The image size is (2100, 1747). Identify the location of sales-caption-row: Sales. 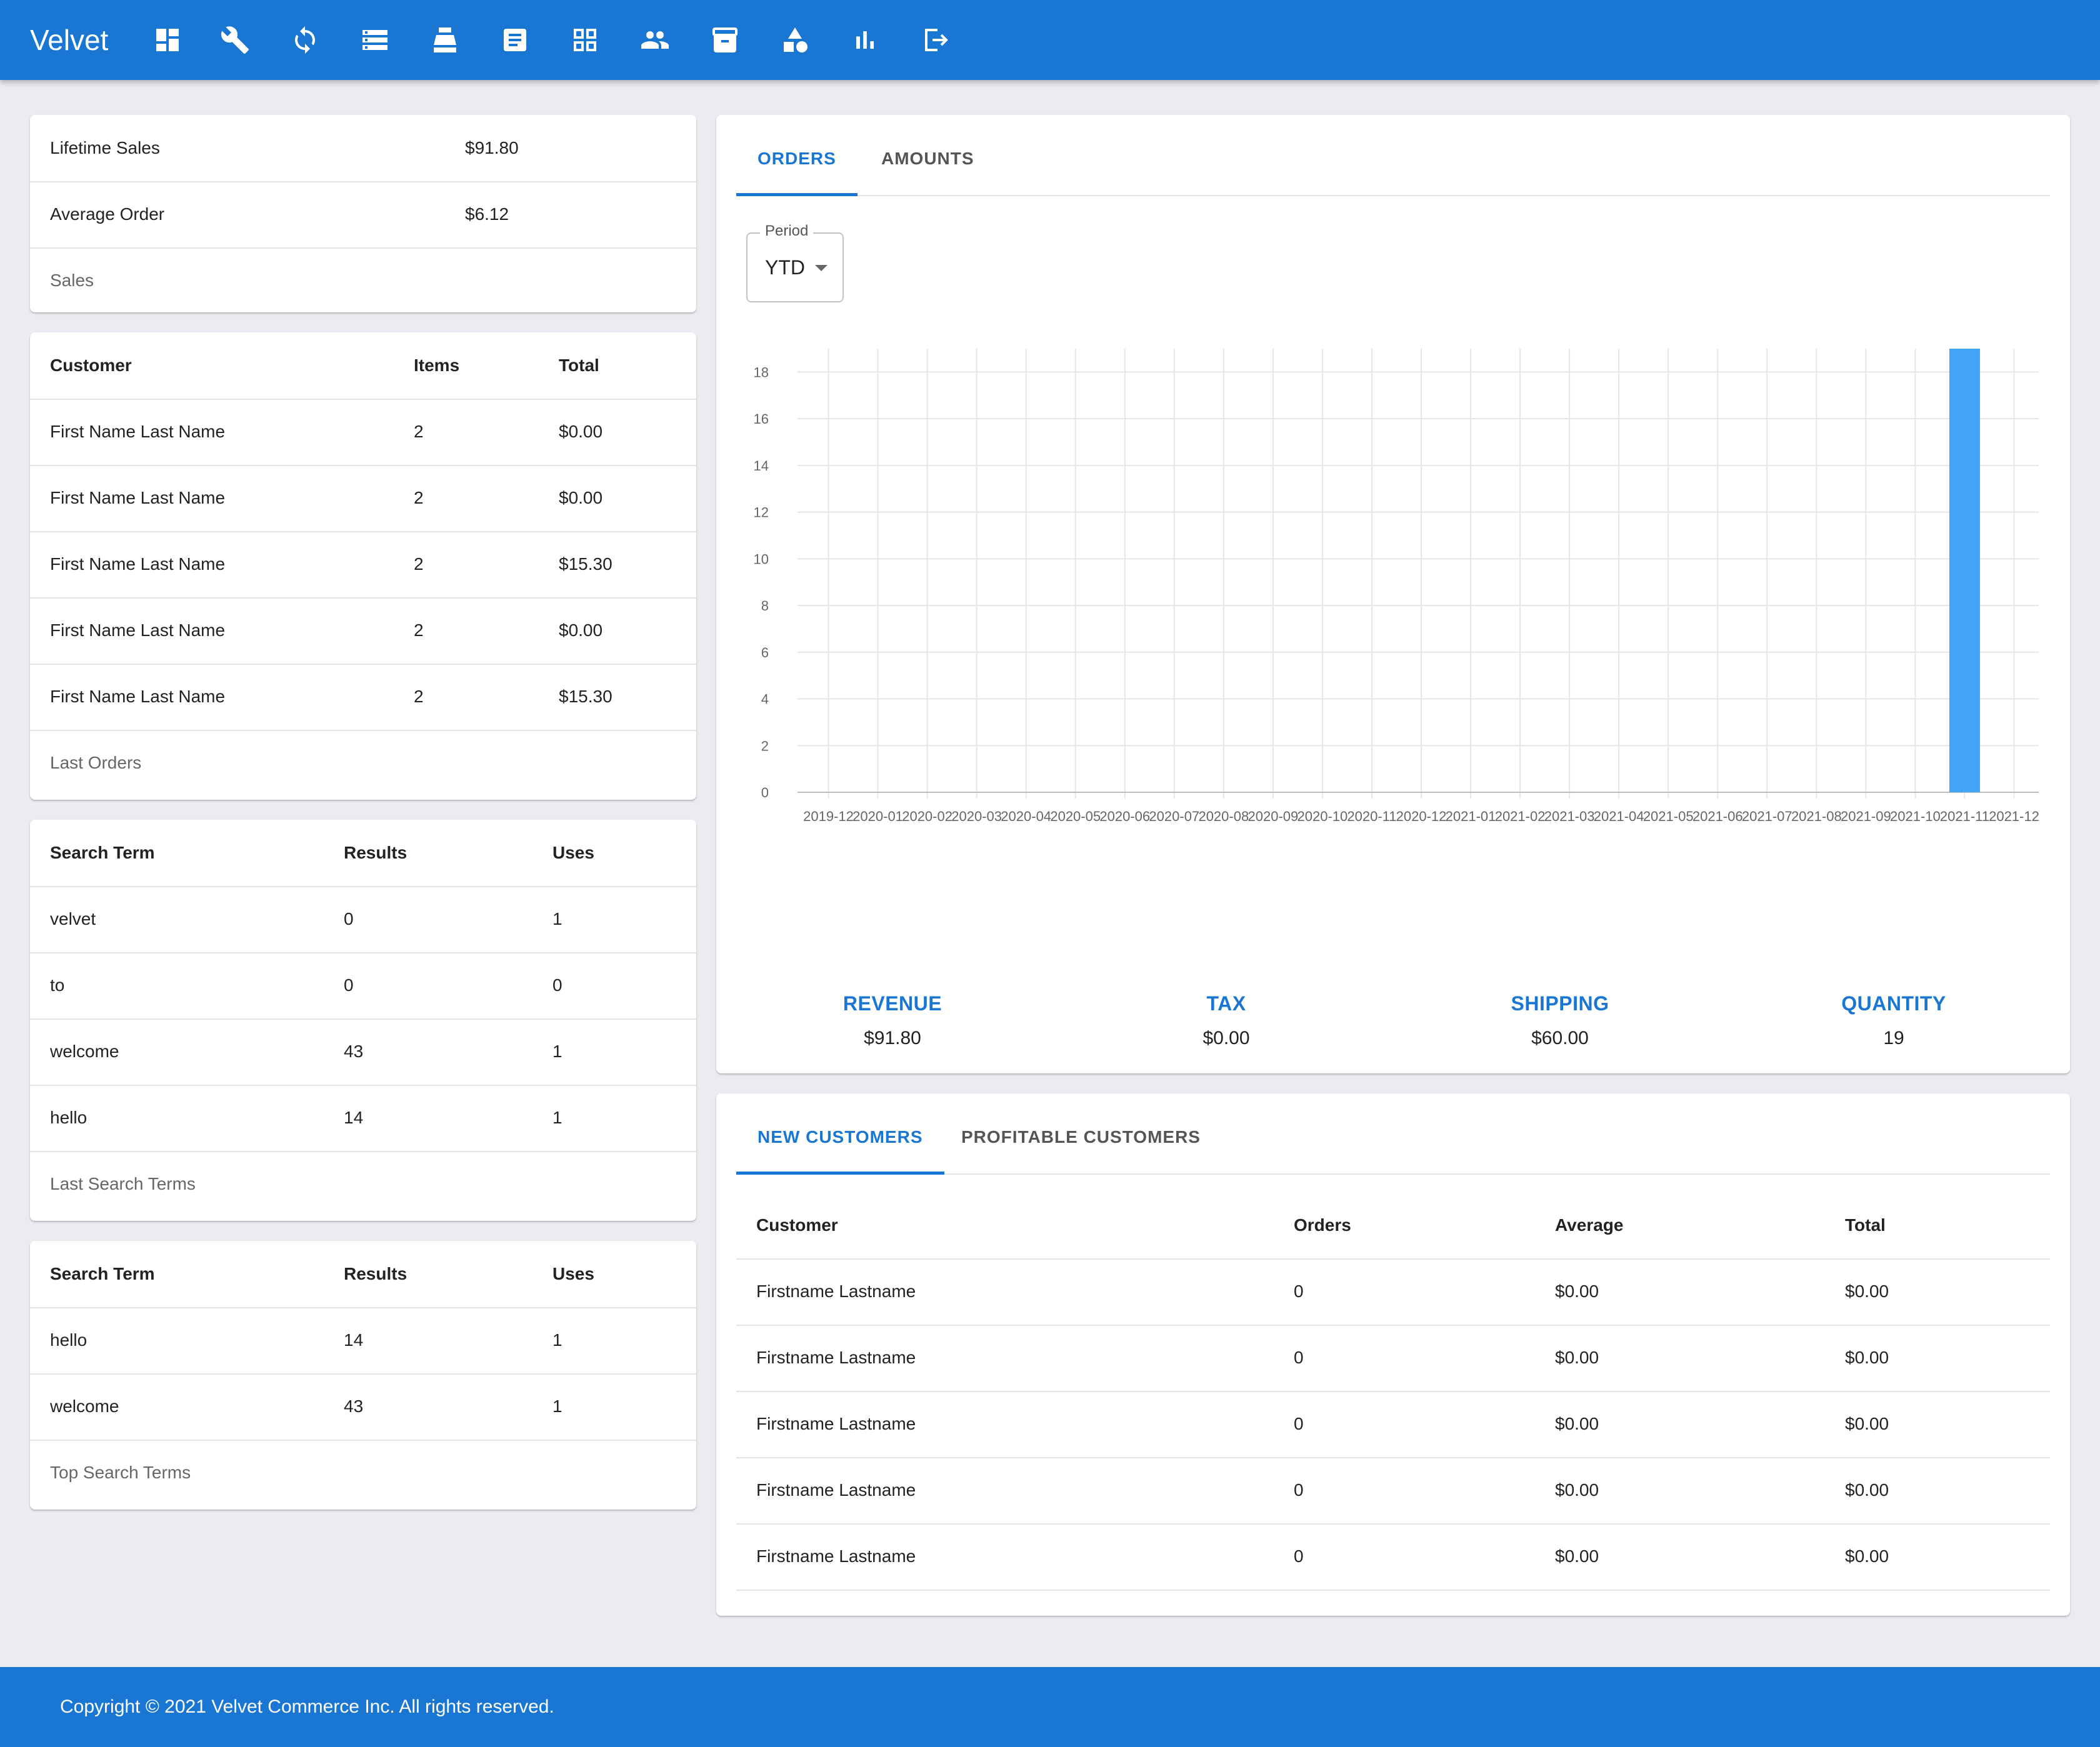
(363, 279).